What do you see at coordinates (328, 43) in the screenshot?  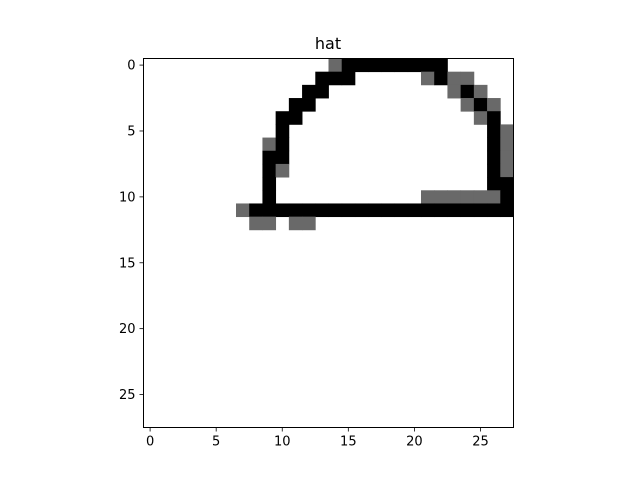 I see `chart-title: hat` at bounding box center [328, 43].